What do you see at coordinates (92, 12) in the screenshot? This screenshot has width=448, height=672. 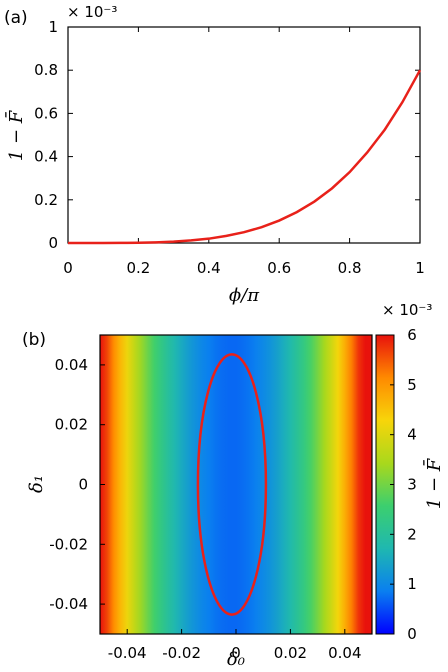 I see `panel-a-multiplier: × 10⁻³` at bounding box center [92, 12].